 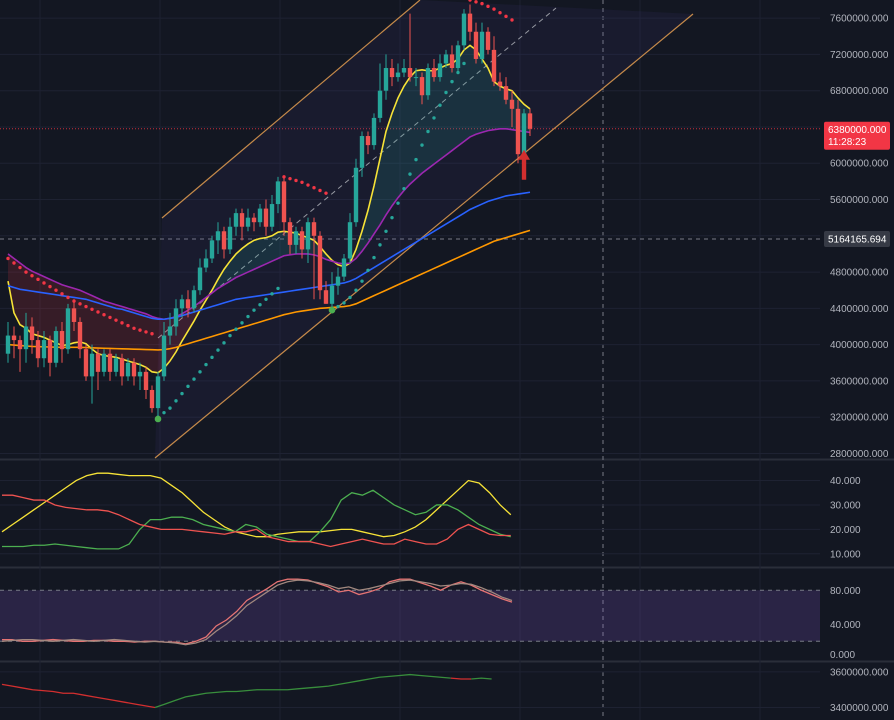 What do you see at coordinates (845, 591) in the screenshot?
I see `stoch-tick-label: 80.000` at bounding box center [845, 591].